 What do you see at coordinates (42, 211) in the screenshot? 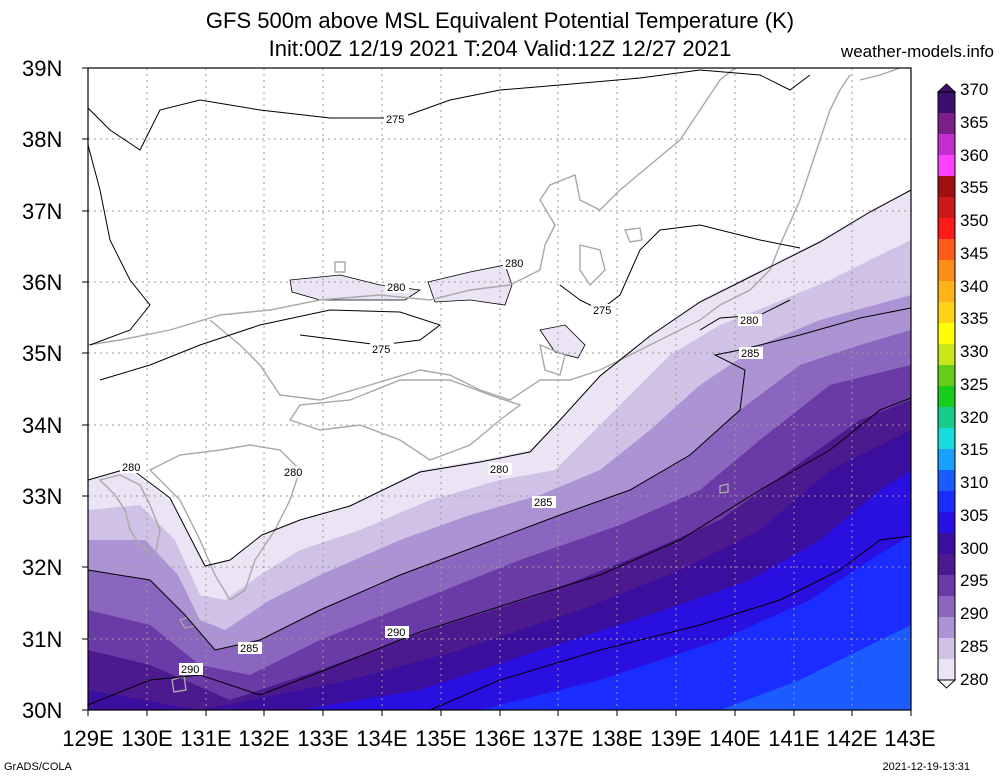
I see `lat-label: 37N` at bounding box center [42, 211].